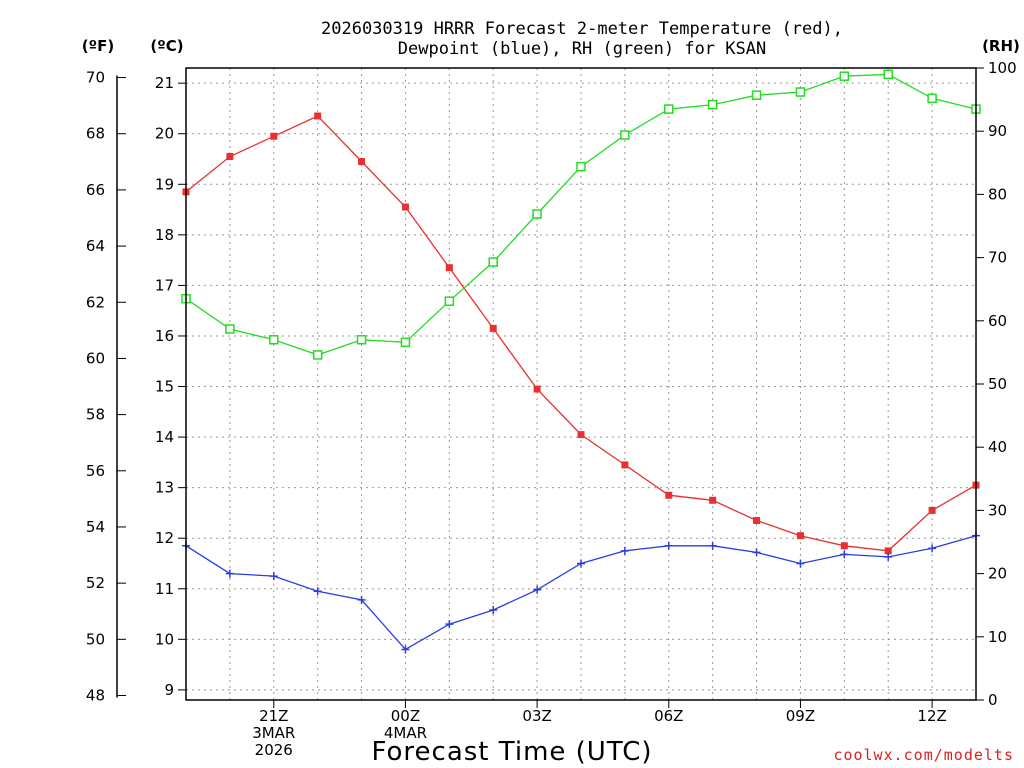 Image resolution: width=1024 pixels, height=768 pixels. I want to click on x-tick-label: 06Z, so click(668, 716).